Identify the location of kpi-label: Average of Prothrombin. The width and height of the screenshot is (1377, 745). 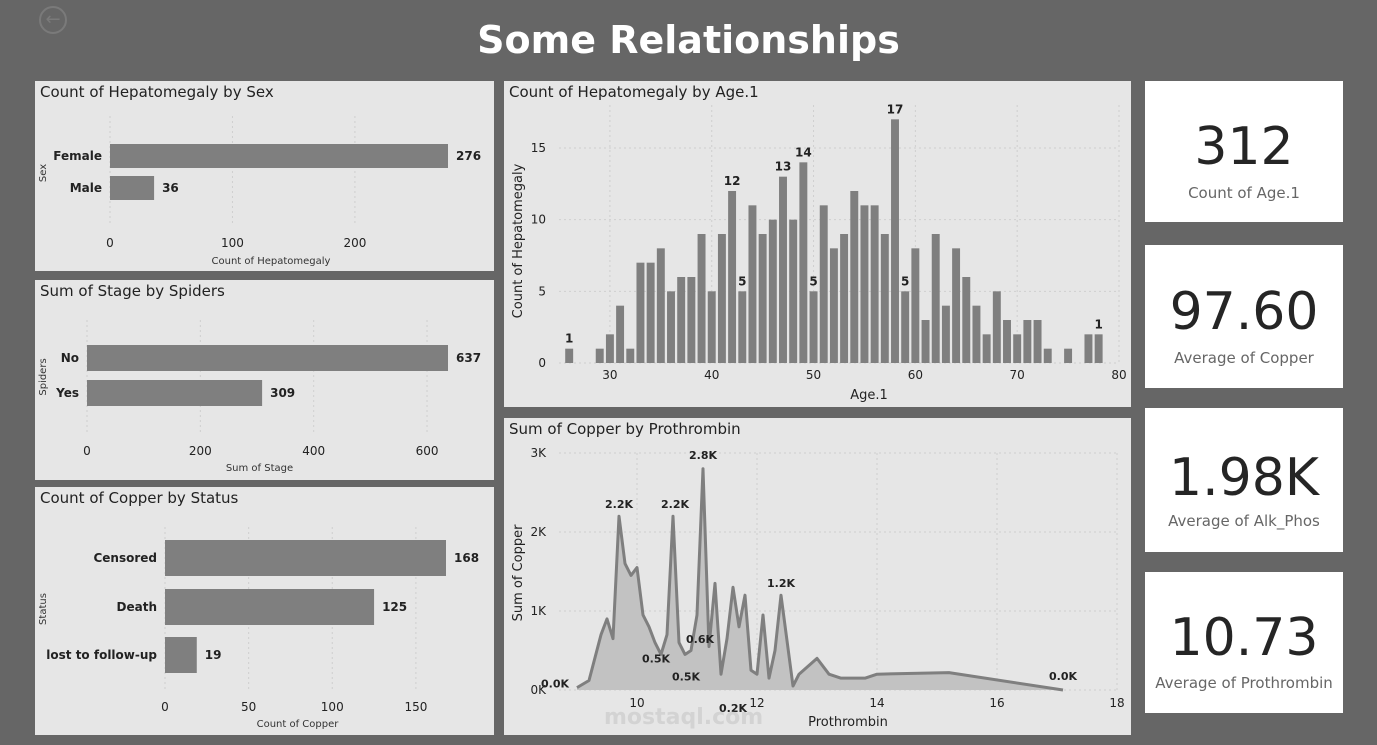
(1244, 683).